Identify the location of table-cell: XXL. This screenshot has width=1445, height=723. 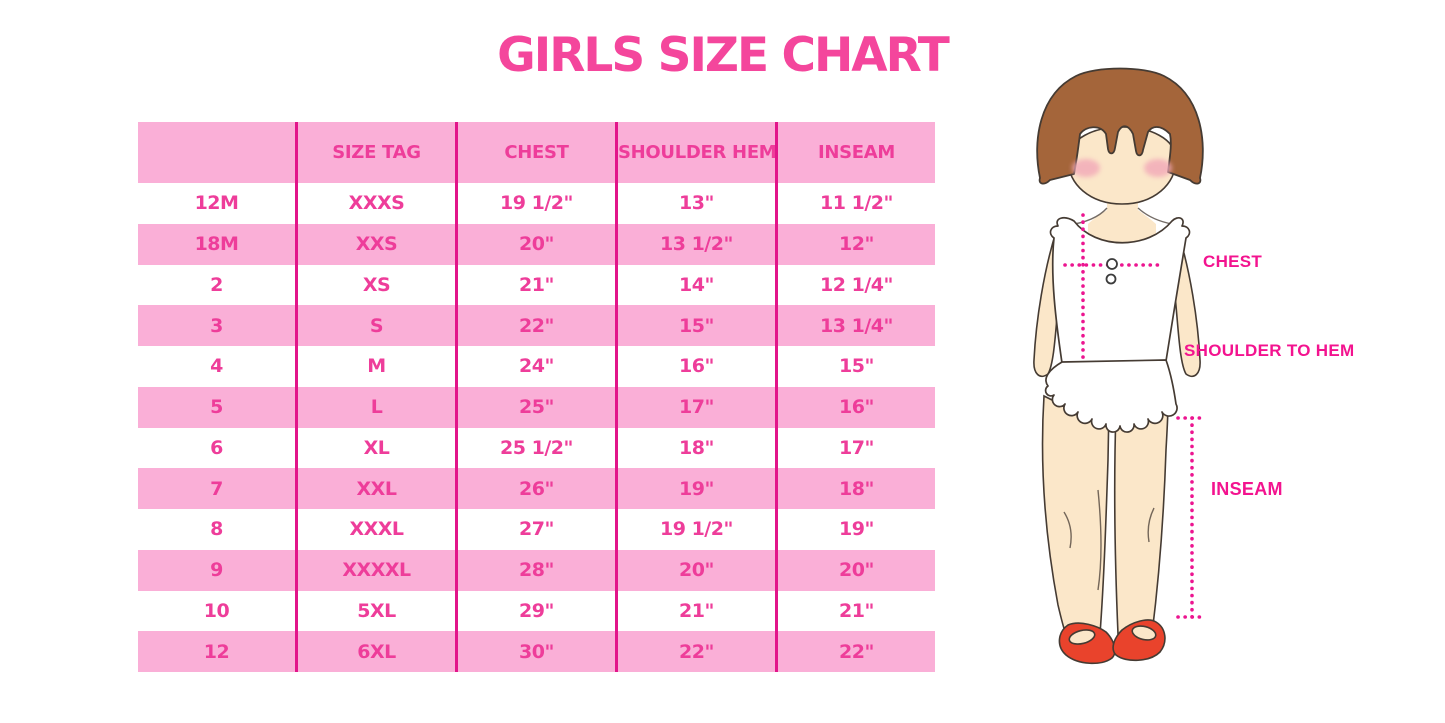
(376, 488).